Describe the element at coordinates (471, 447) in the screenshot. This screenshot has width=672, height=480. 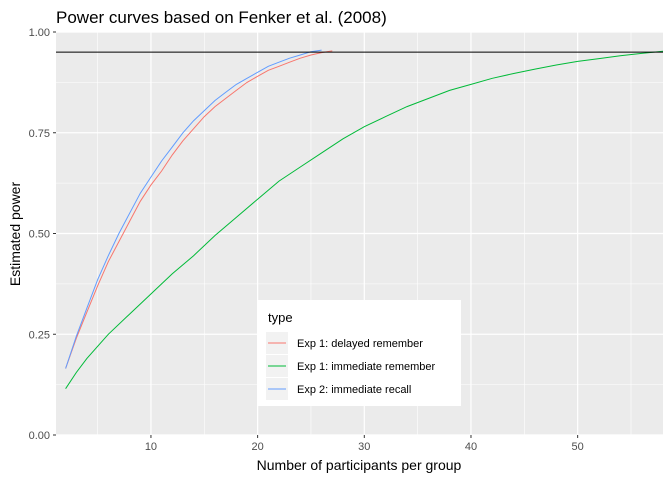
I see `x-tick-label: 40` at that location.